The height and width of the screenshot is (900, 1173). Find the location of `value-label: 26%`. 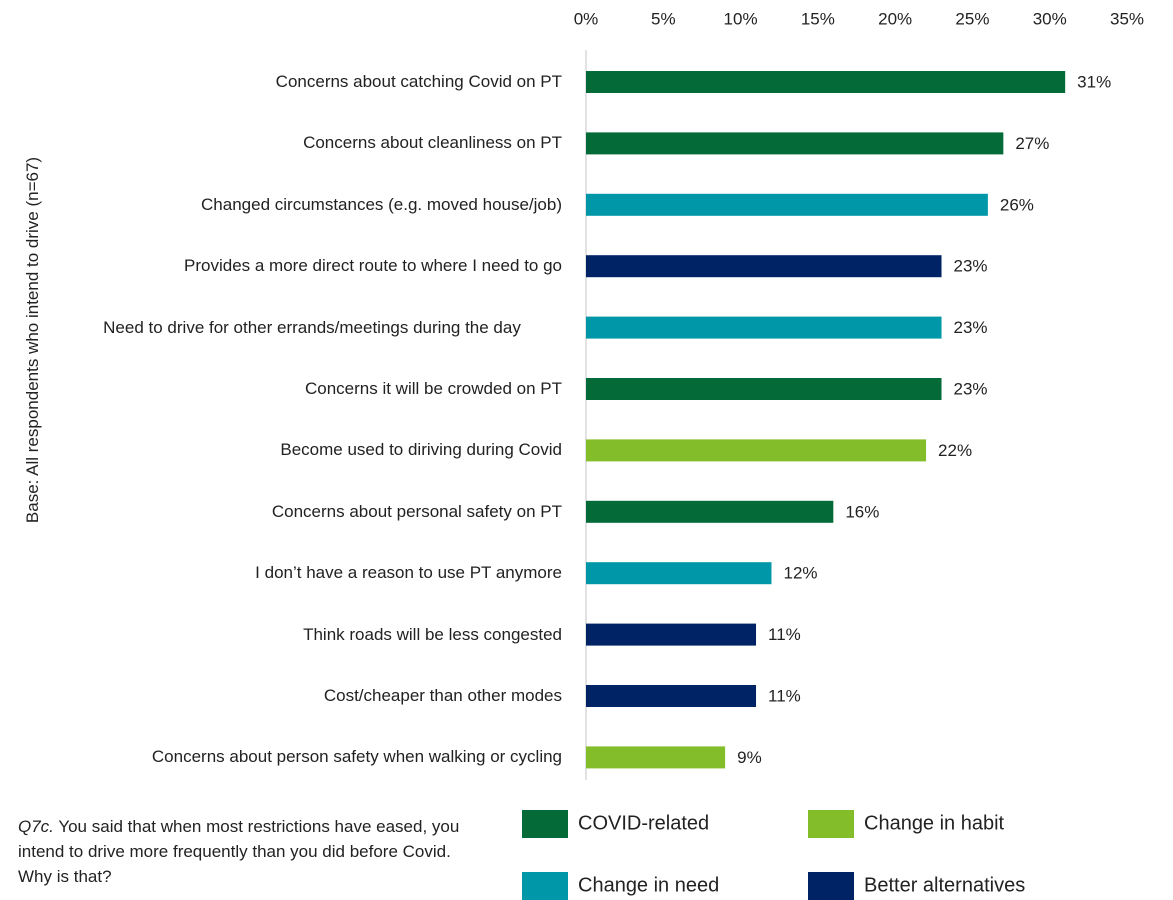

value-label: 26% is located at coordinates (1017, 204).